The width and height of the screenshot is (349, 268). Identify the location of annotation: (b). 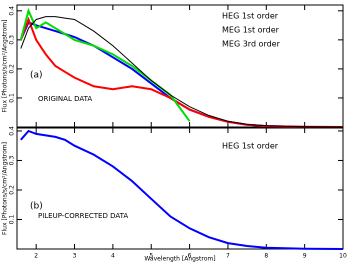
(36, 207).